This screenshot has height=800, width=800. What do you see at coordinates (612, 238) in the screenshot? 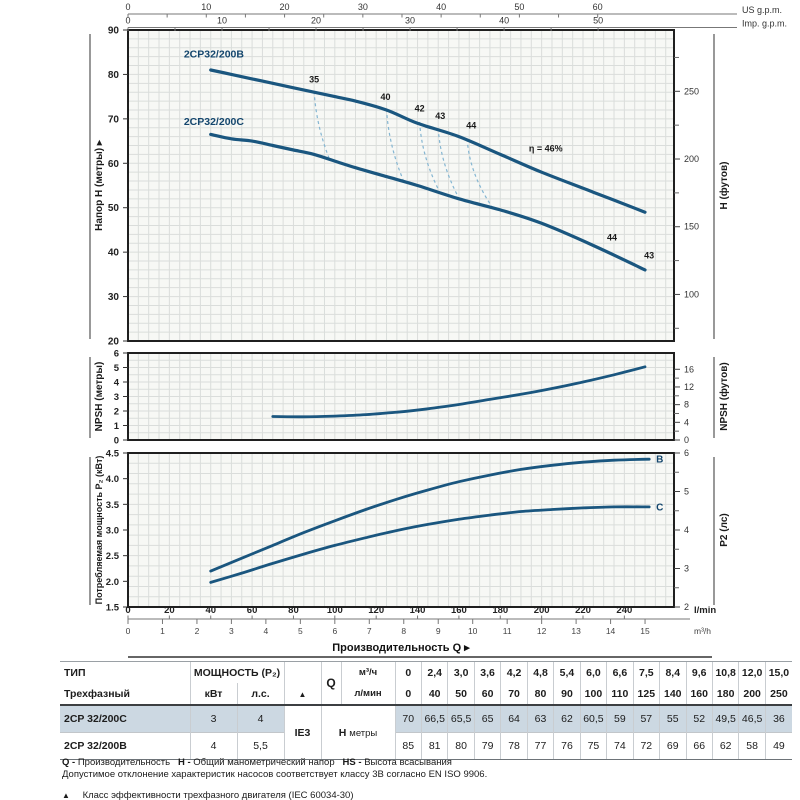
I see `annotation: 44` at bounding box center [612, 238].